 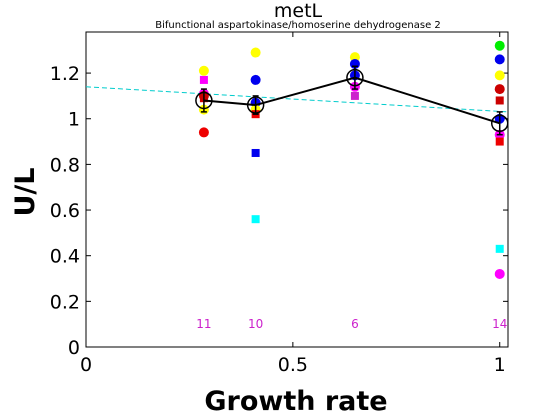 What do you see at coordinates (499, 324) in the screenshot?
I see `sample-count-label: 14` at bounding box center [499, 324].